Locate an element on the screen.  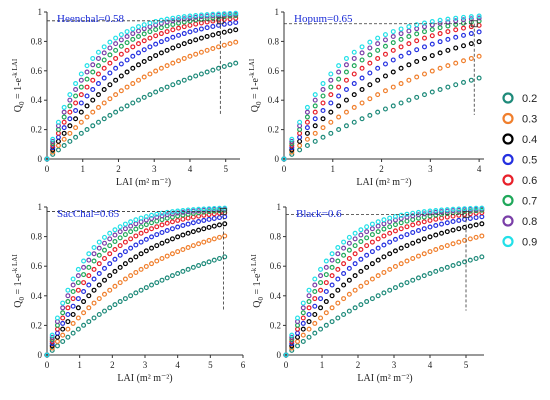
y-tick-label: 0.4 is located at coordinates (276, 296).